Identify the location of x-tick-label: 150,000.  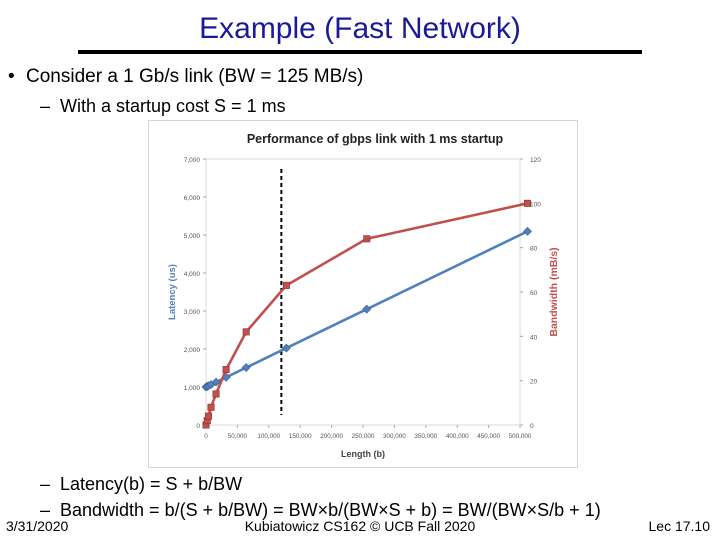
(300, 436).